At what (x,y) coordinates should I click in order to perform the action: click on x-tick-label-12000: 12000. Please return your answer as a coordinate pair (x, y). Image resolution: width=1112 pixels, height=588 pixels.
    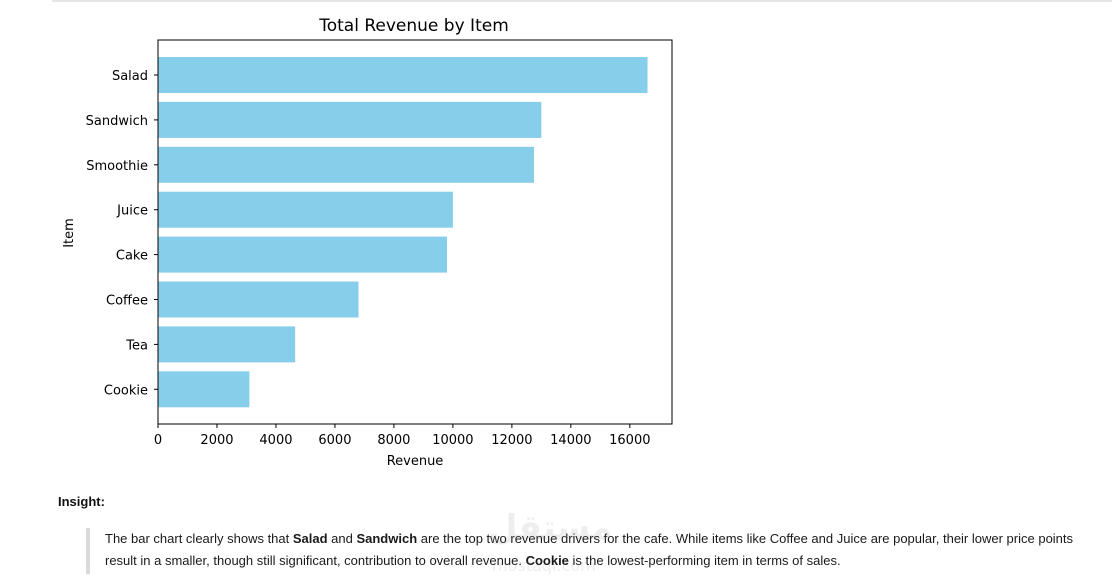
    Looking at the image, I should click on (511, 440).